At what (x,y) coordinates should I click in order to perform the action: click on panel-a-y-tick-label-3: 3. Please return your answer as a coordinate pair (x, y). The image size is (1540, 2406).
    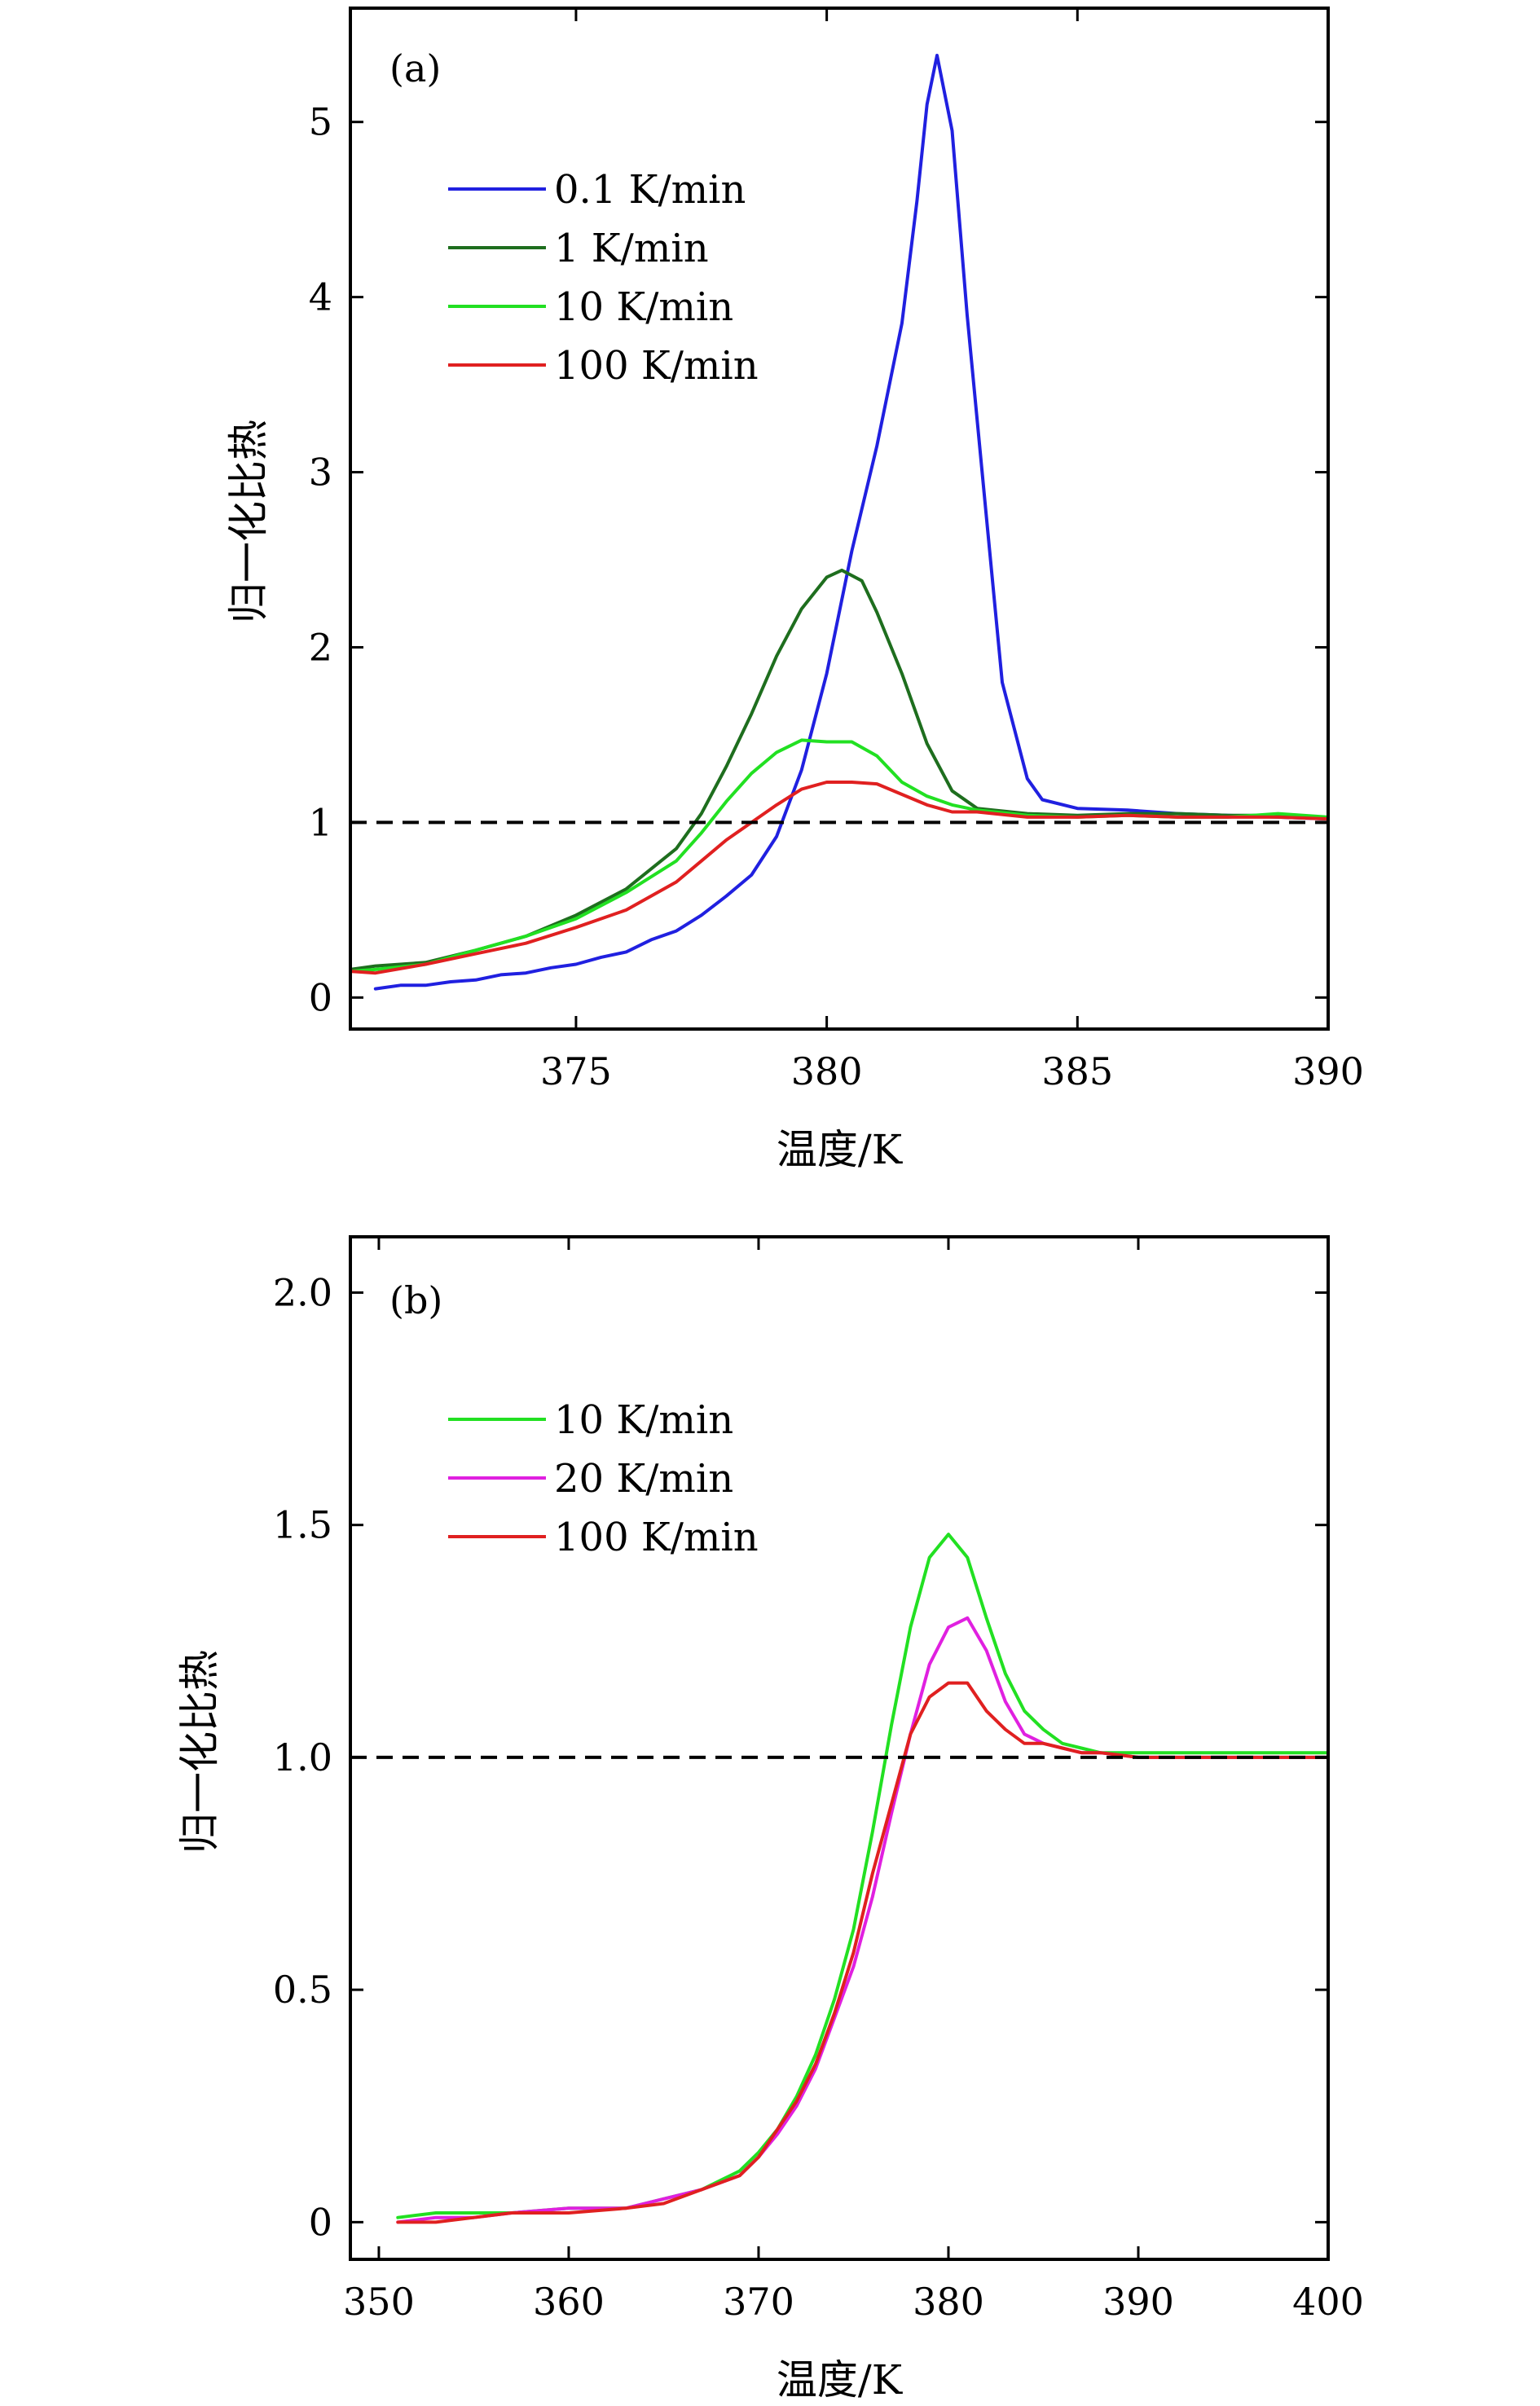
    Looking at the image, I should click on (320, 473).